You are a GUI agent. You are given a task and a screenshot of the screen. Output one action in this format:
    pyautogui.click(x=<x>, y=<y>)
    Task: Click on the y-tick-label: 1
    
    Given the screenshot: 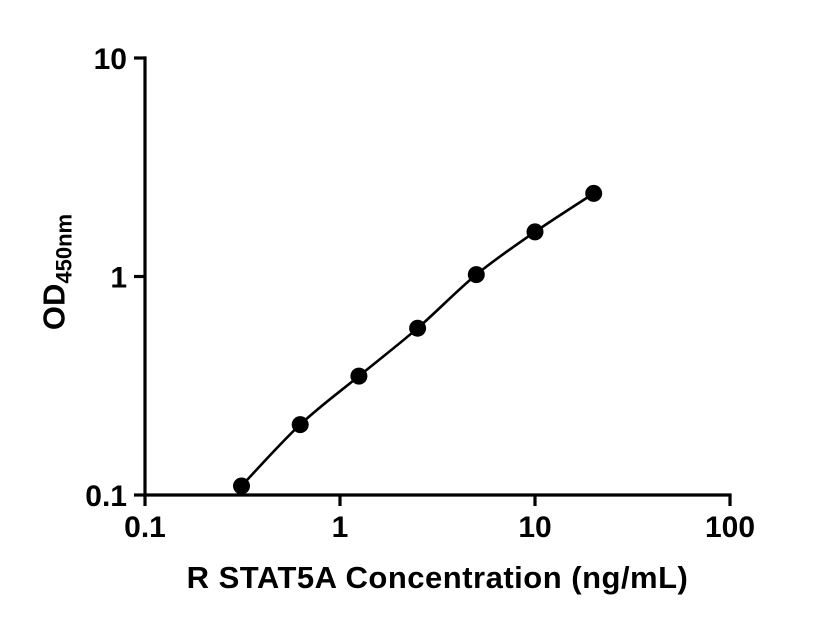 What is the action you would take?
    pyautogui.click(x=118, y=278)
    